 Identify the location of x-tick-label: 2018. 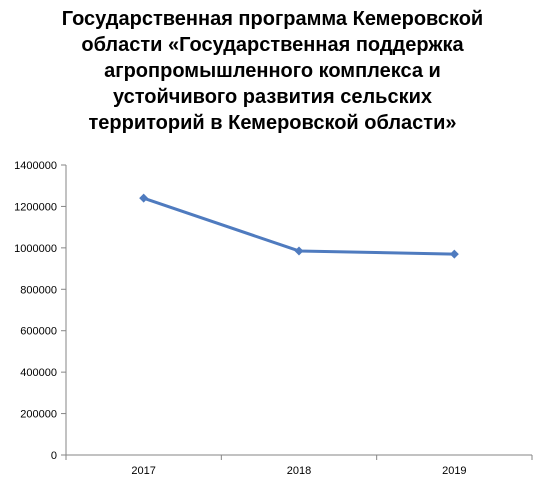
(299, 471).